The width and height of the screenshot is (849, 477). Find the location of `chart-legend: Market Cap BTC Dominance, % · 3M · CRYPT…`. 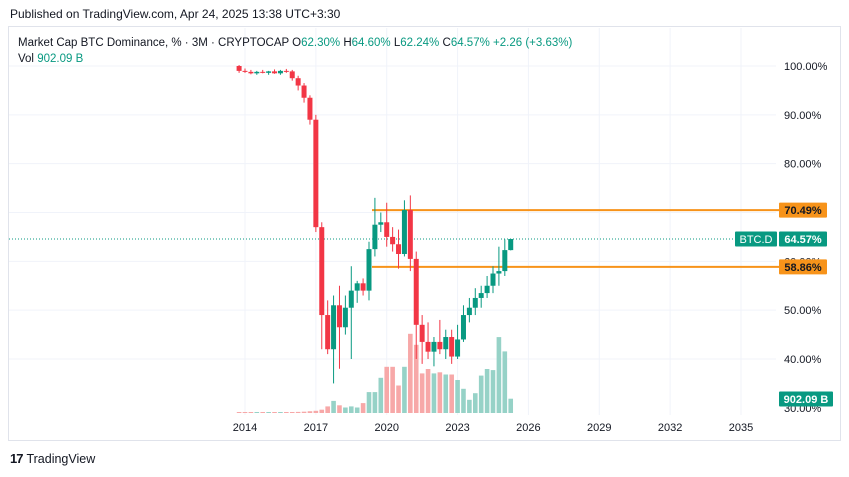

chart-legend: Market Cap BTC Dominance, % · 3M · CRYPT… is located at coordinates (295, 51).